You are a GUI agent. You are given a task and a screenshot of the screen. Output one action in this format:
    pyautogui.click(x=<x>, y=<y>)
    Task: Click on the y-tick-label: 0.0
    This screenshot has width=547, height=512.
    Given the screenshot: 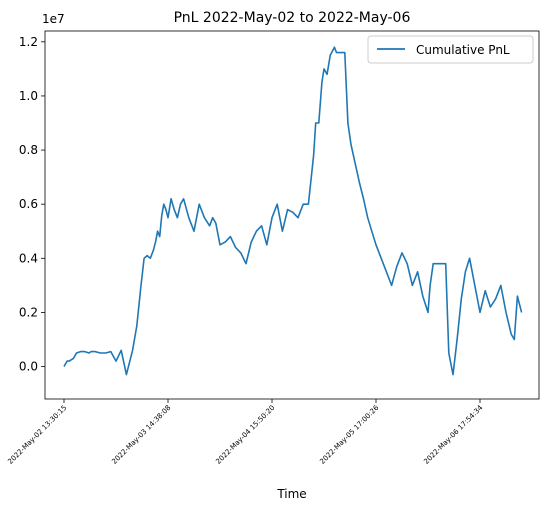 What is the action you would take?
    pyautogui.click(x=28, y=367)
    